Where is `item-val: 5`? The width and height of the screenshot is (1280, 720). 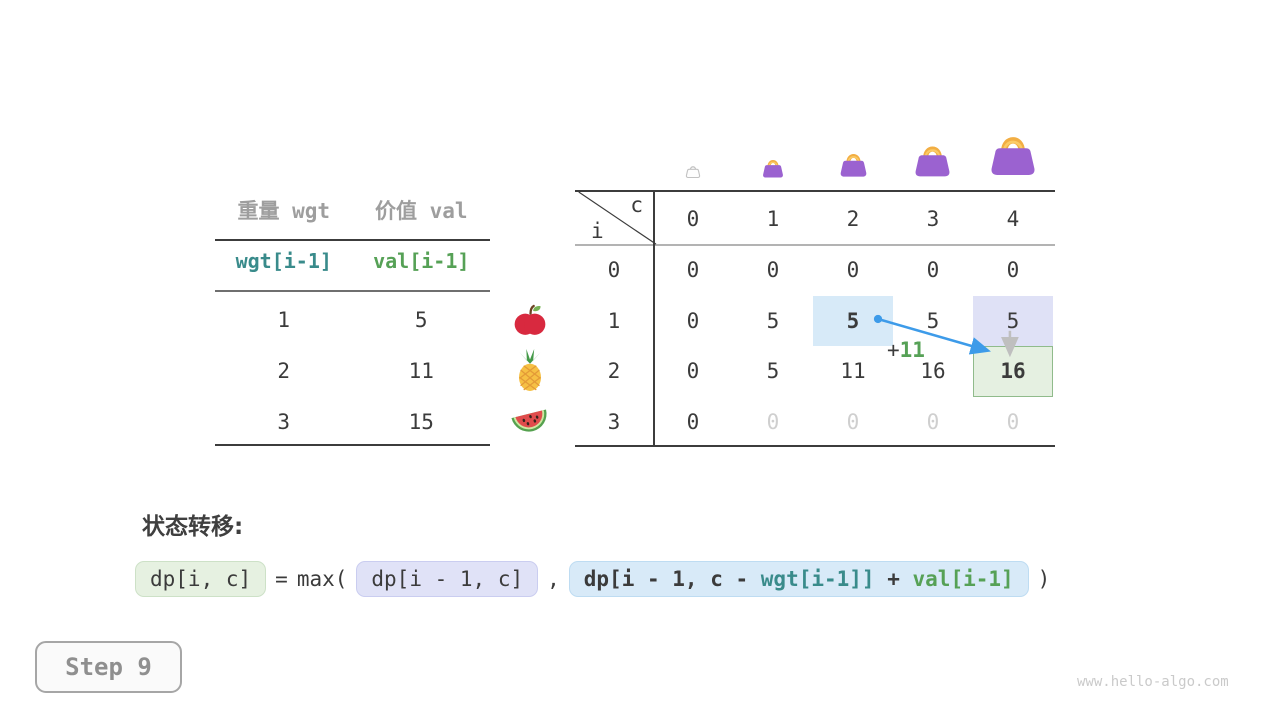 item-val: 5 is located at coordinates (421, 320).